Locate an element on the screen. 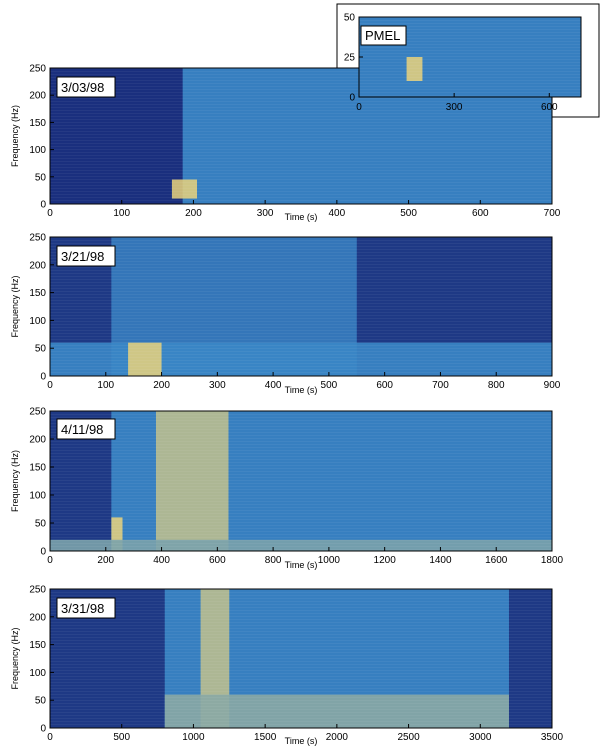  x-tick-label: 400 is located at coordinates (273, 385).